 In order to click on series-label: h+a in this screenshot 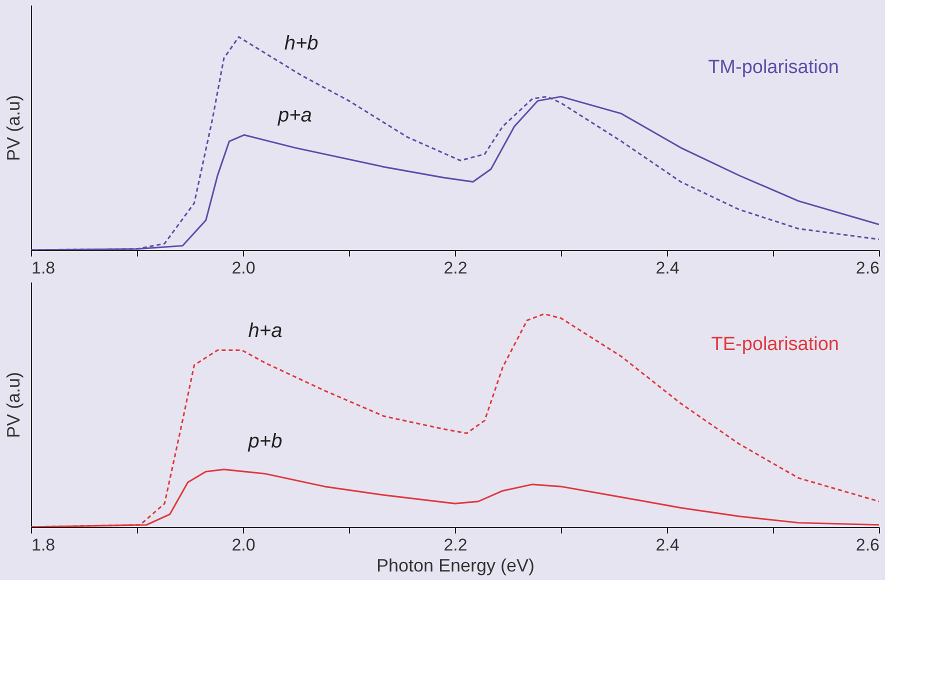, I will do `click(265, 331)`.